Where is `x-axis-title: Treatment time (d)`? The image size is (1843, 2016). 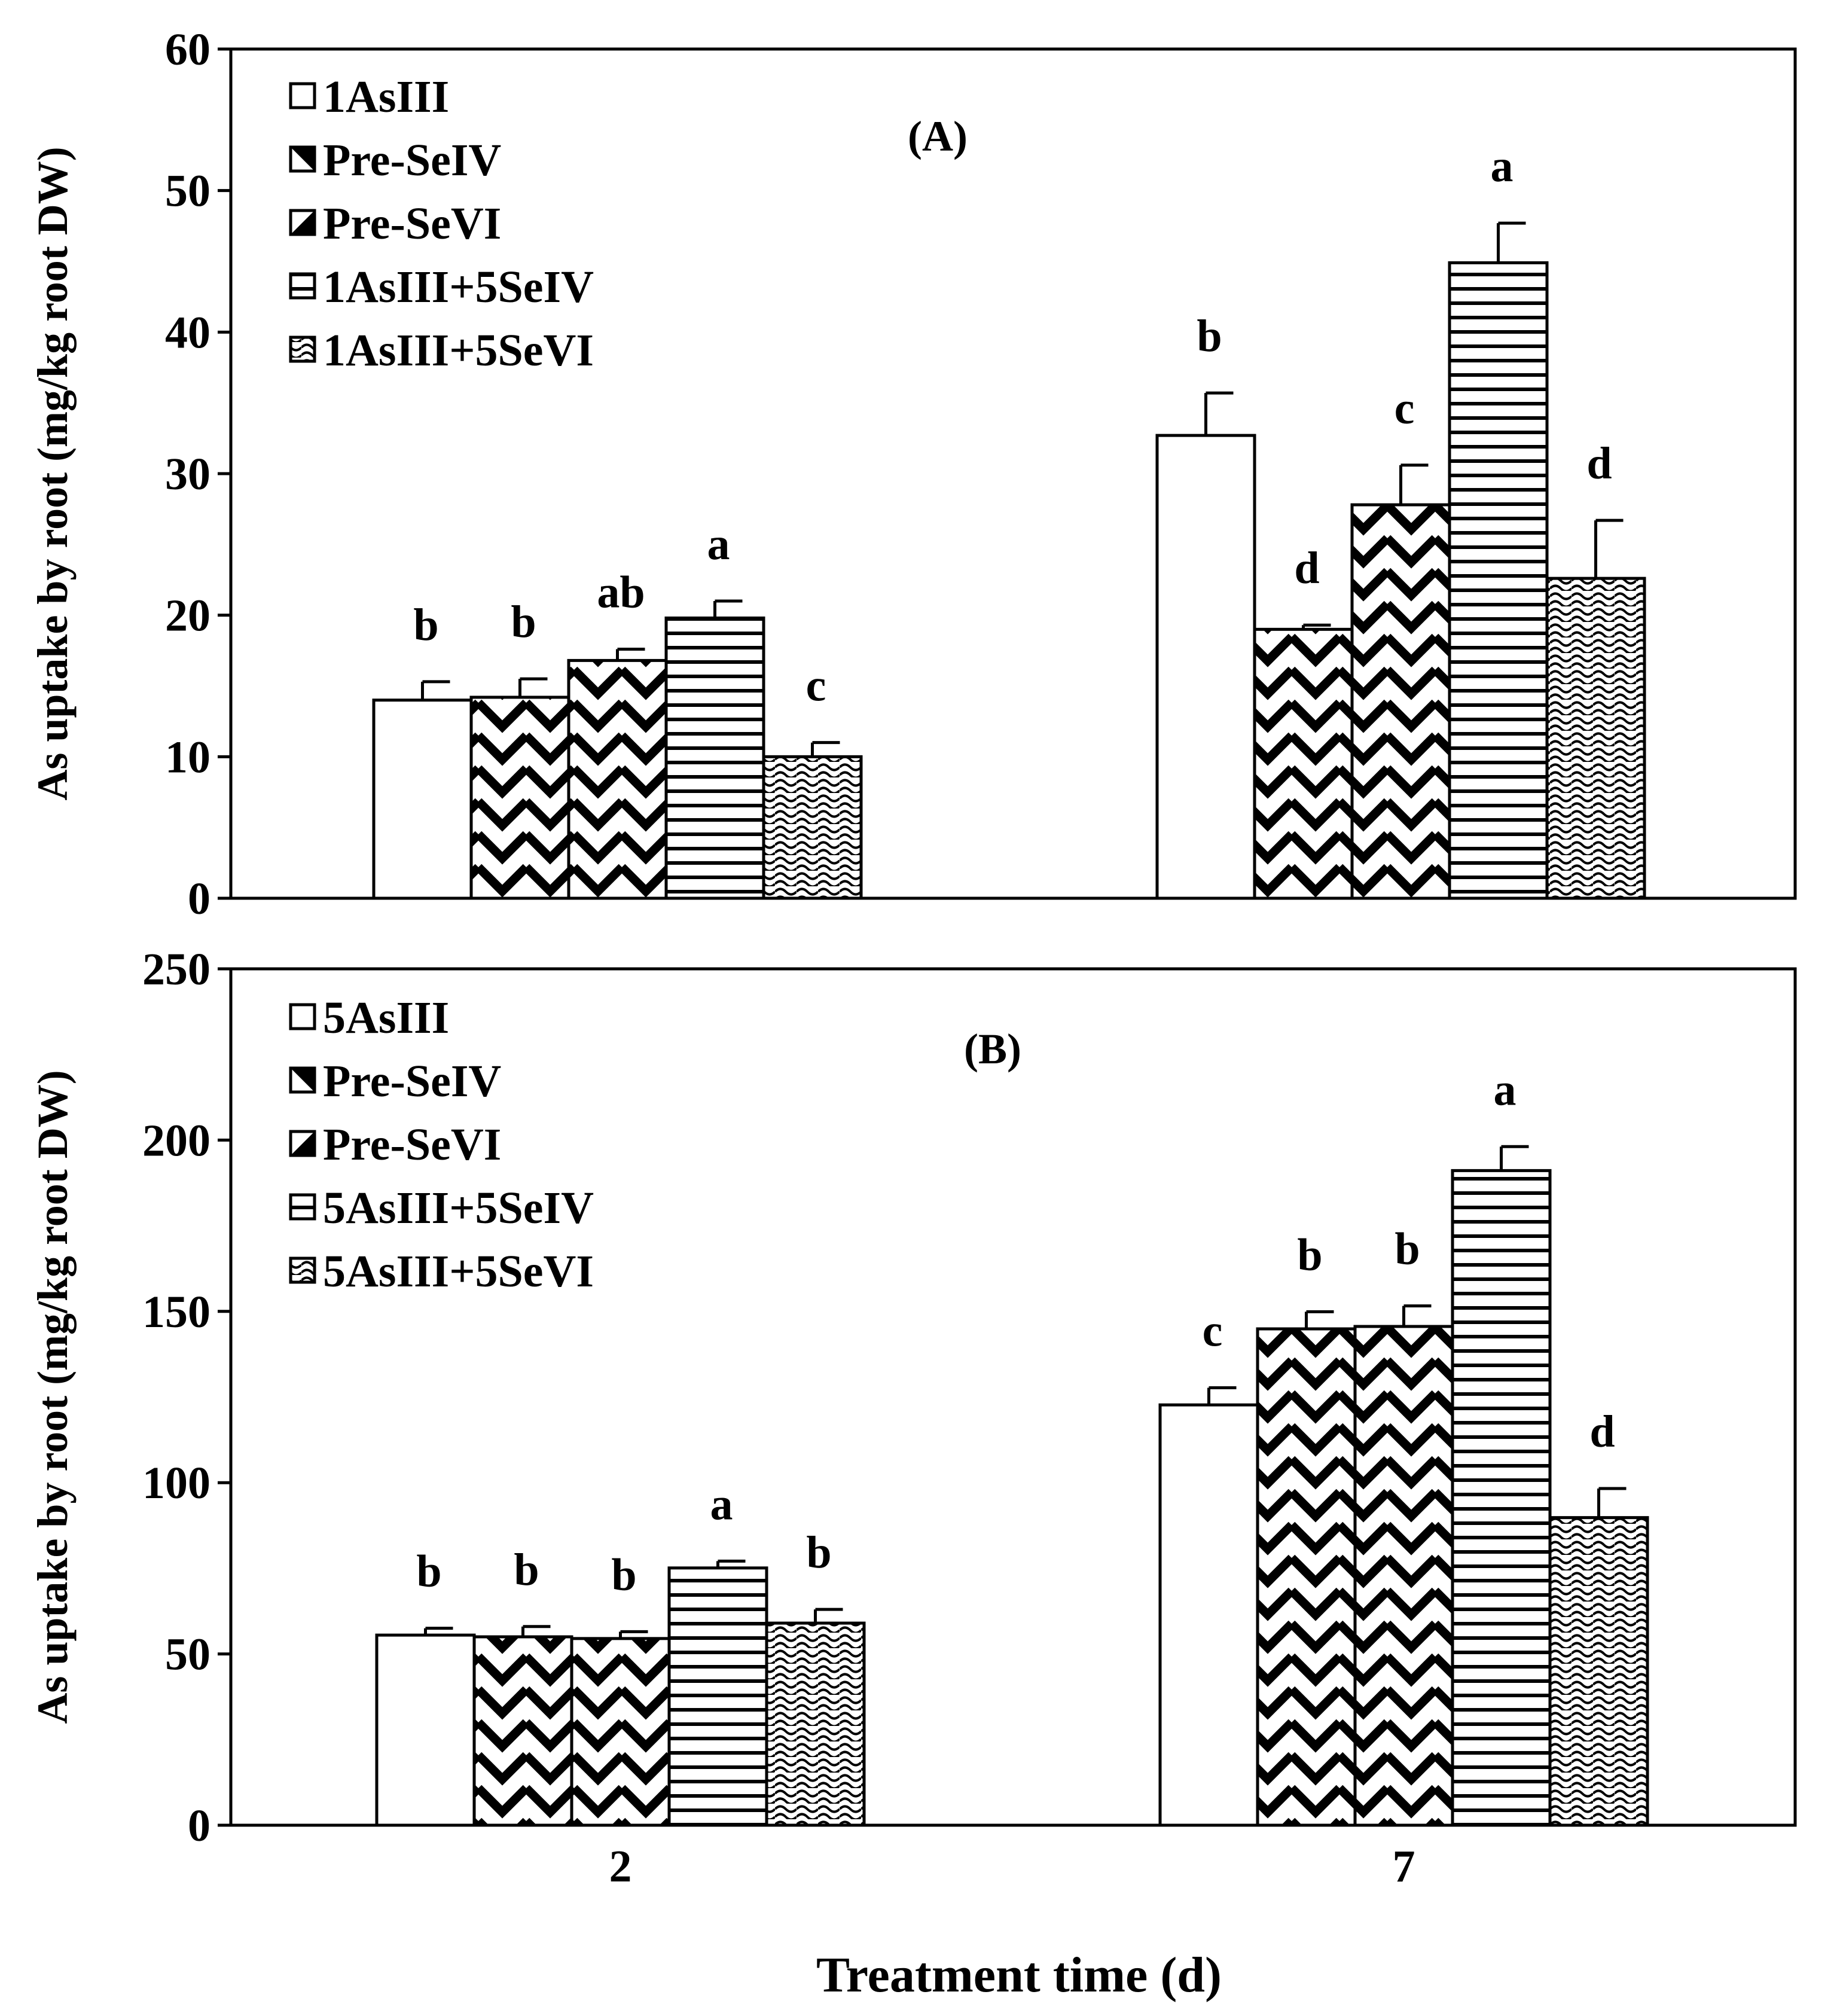
x-axis-title: Treatment time (d) is located at coordinates (1019, 1975).